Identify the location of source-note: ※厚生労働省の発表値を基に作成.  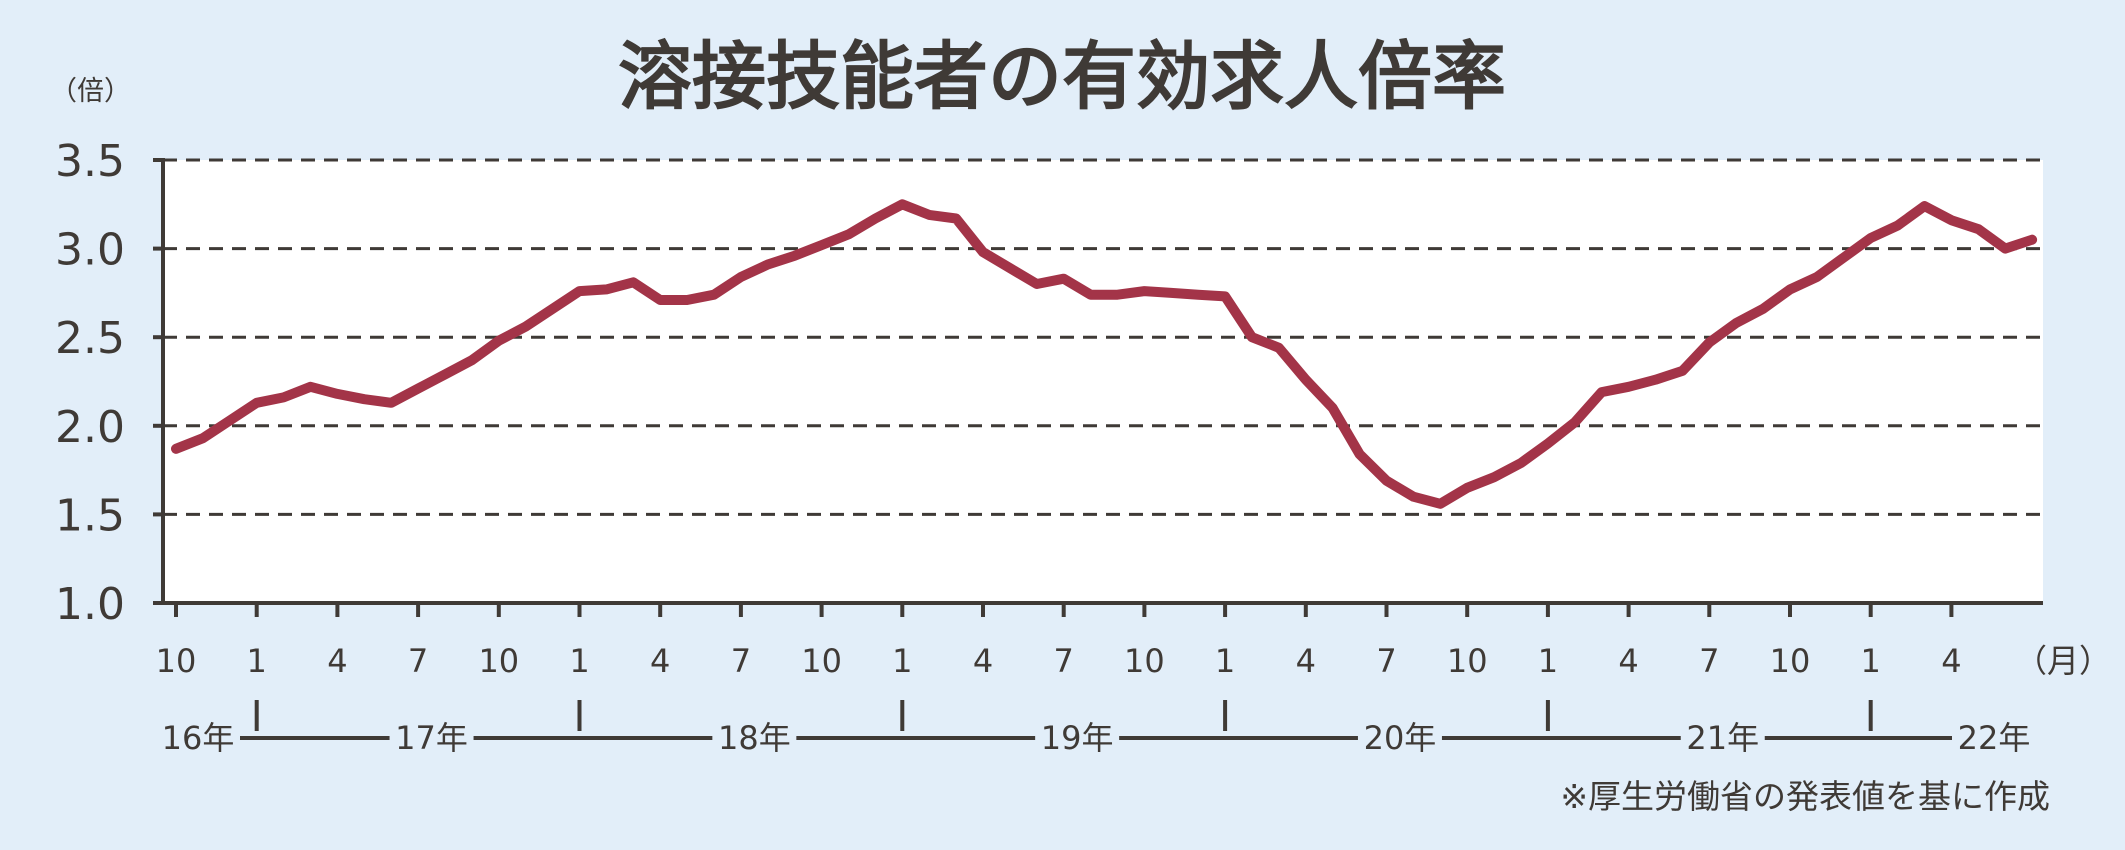
(1805, 796).